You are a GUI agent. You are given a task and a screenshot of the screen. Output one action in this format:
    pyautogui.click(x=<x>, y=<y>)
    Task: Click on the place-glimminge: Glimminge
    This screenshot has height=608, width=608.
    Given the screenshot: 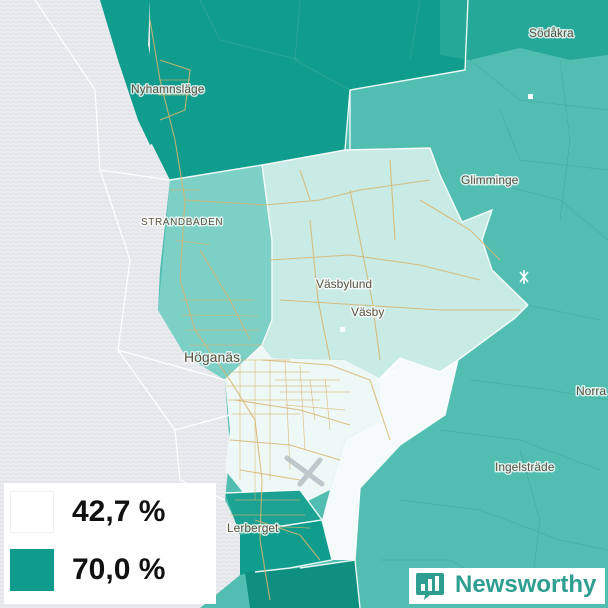 What is the action you would take?
    pyautogui.click(x=490, y=180)
    